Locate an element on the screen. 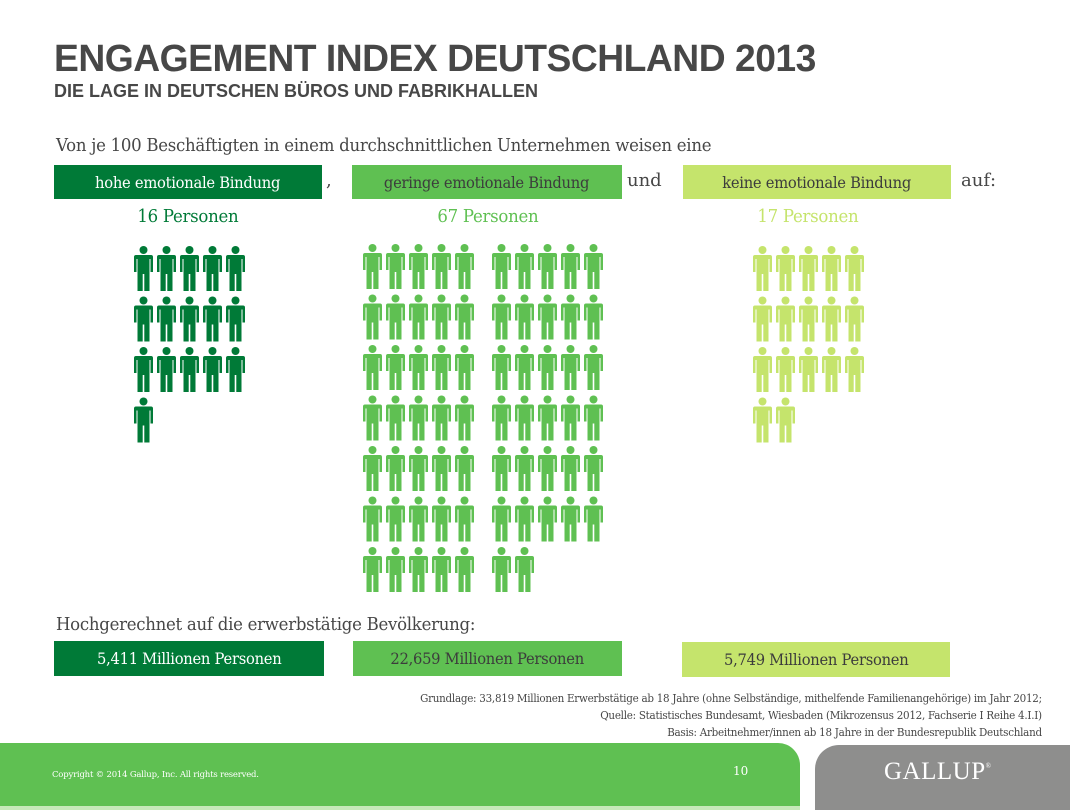  projection-high-value: 5,411 Millionen Personen is located at coordinates (189, 658).